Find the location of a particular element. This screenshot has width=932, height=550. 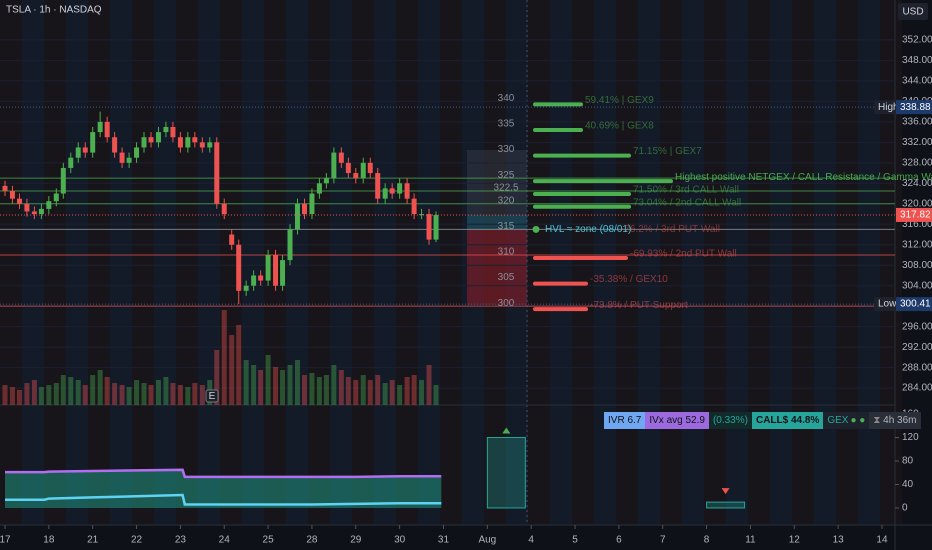

gex-dots: ● ● is located at coordinates (859, 420).